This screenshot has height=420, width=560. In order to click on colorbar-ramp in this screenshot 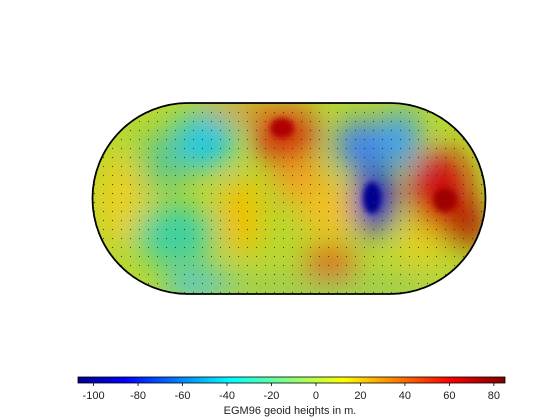, I will do `click(291, 380)`.